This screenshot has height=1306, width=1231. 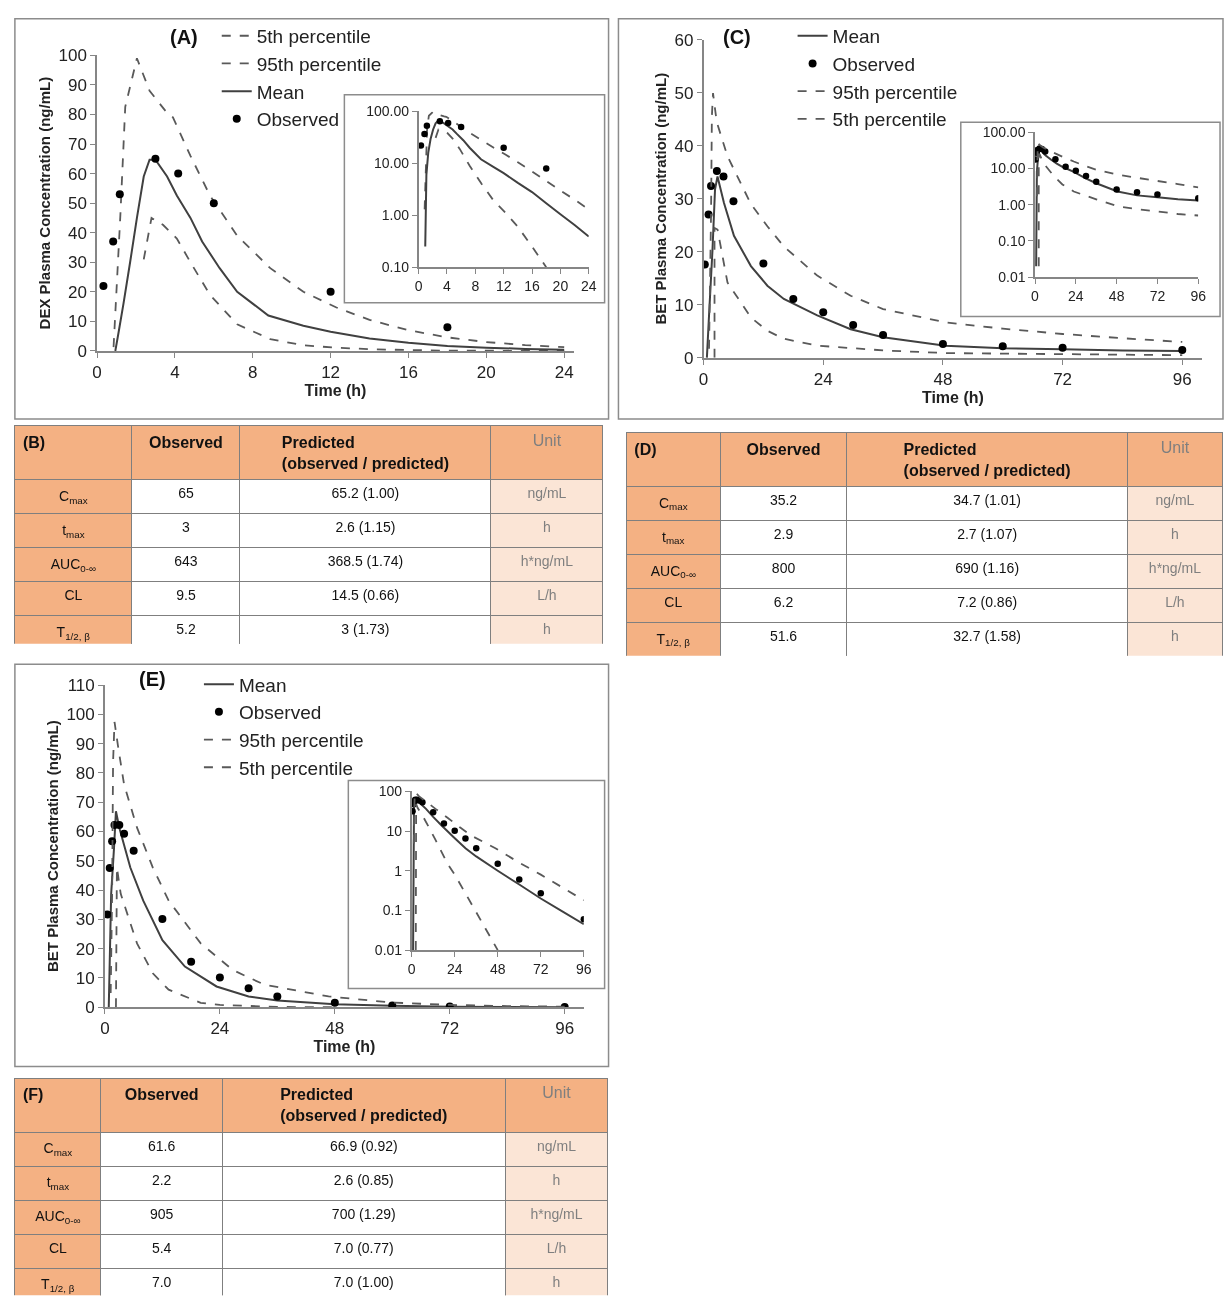 I want to click on text: L/h, so click(x=1175, y=602).